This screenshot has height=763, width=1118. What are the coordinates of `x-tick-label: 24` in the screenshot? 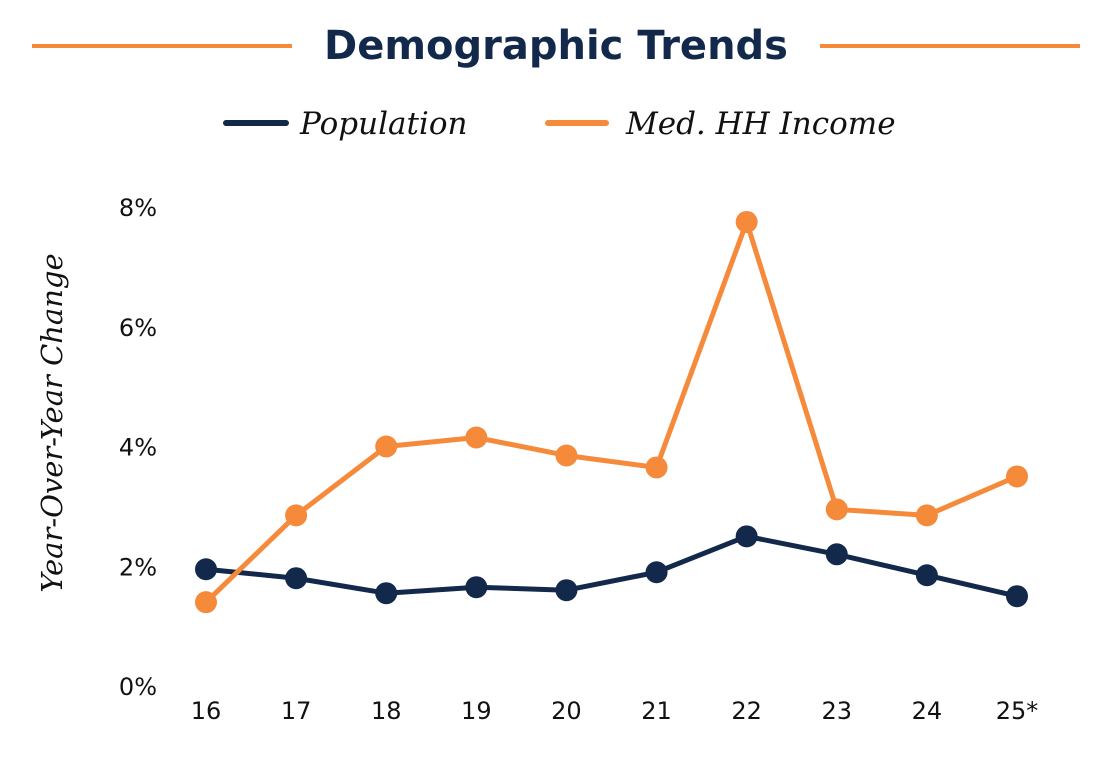 It's located at (927, 711).